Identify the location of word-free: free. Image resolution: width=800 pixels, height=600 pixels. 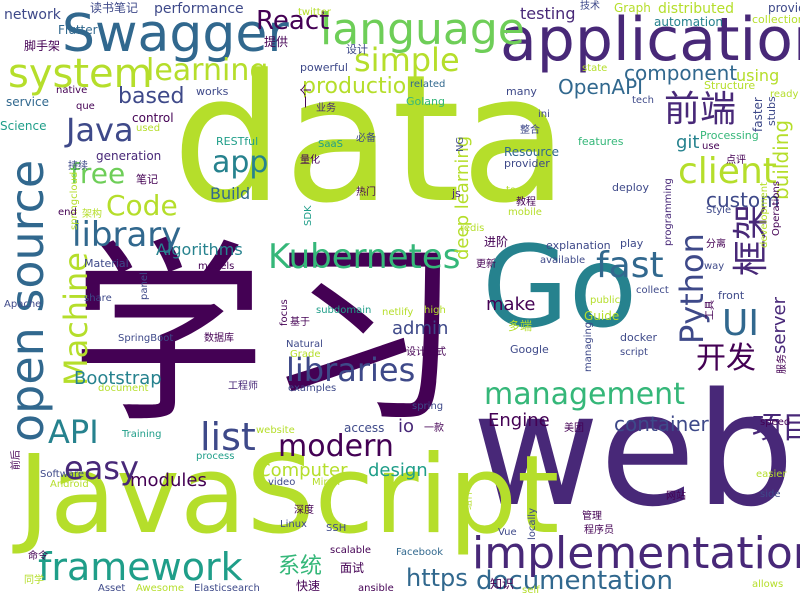
(98, 173).